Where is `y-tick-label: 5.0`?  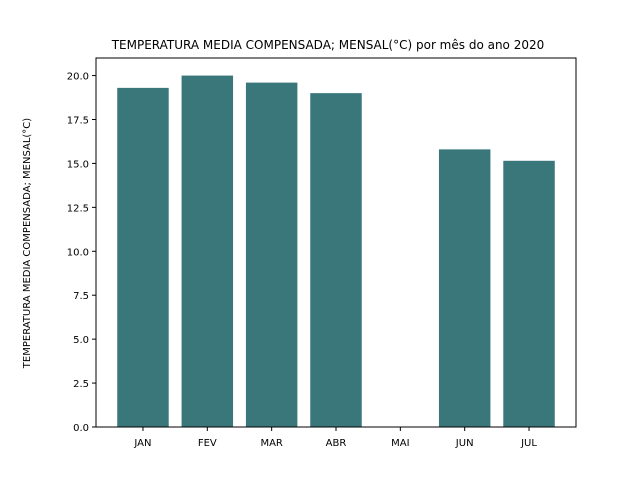 y-tick-label: 5.0 is located at coordinates (81, 340).